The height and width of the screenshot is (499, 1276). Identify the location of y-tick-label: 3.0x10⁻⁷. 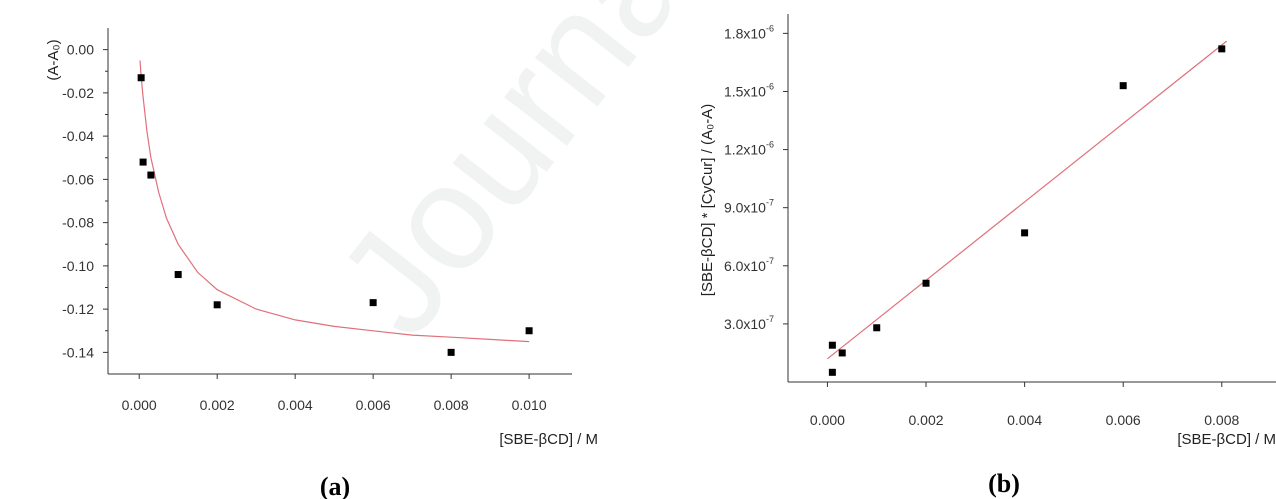
(749, 323).